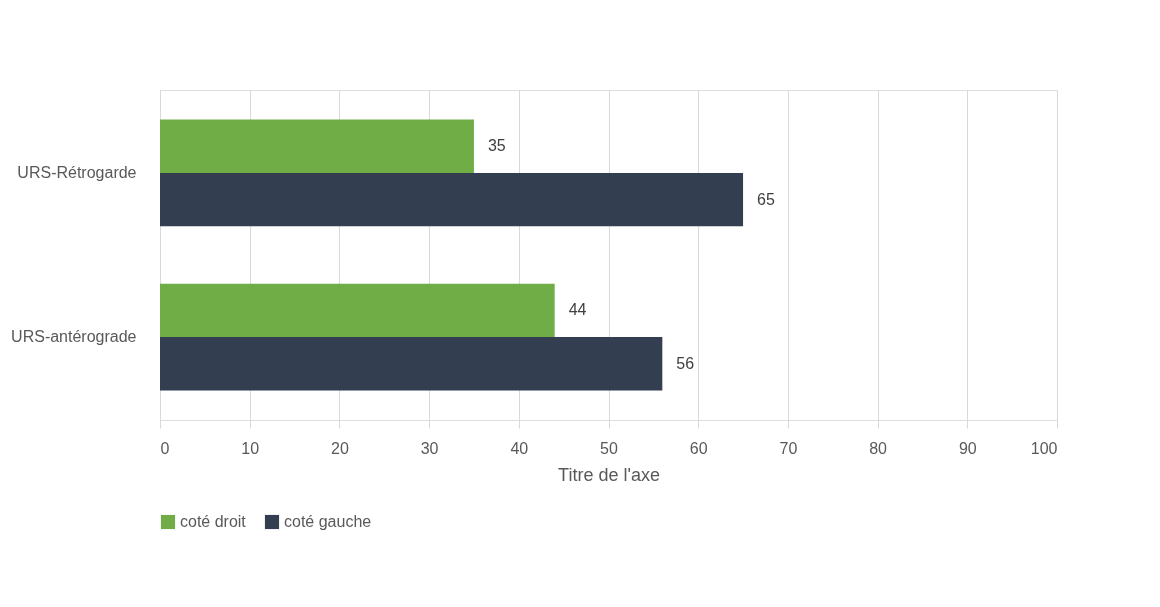 This screenshot has width=1160, height=607. Describe the element at coordinates (1044, 448) in the screenshot. I see `x-tick-label: 100` at that location.